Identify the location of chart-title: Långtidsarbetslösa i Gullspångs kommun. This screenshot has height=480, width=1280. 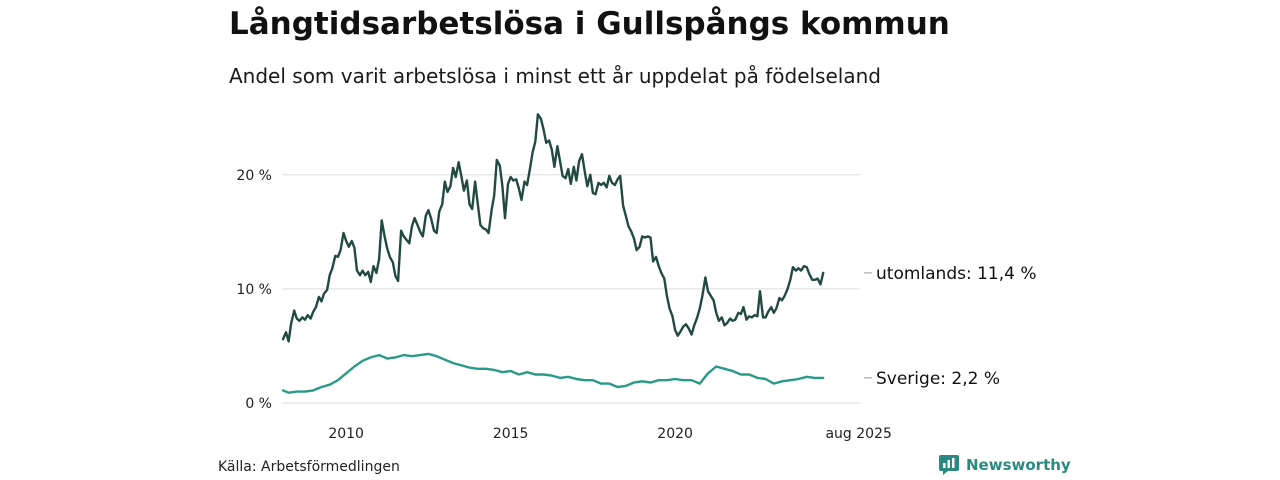
(589, 24).